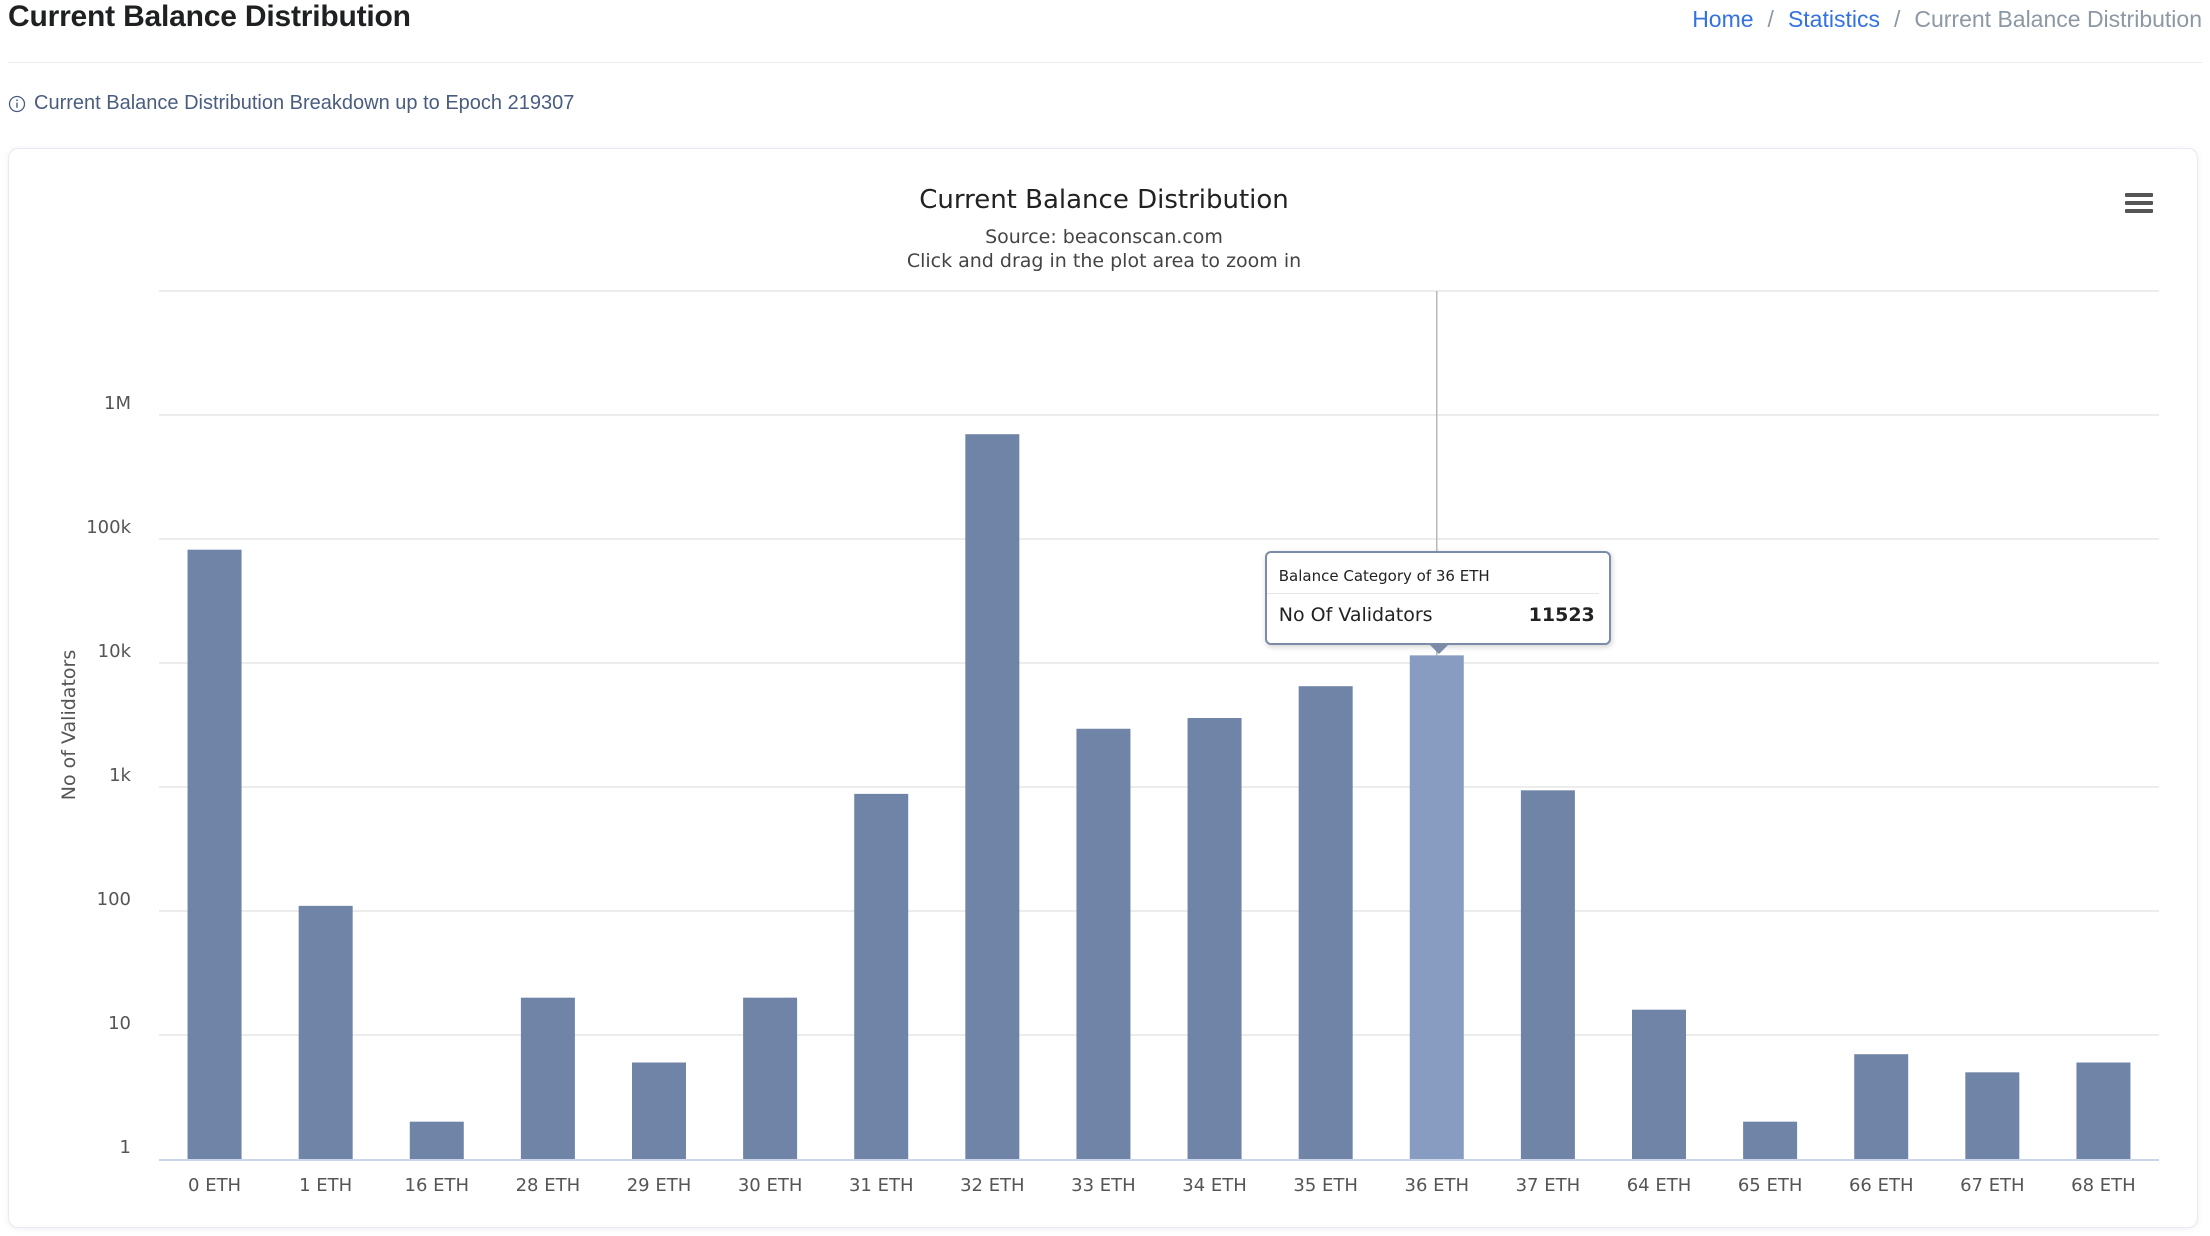 Image resolution: width=2210 pixels, height=1236 pixels. What do you see at coordinates (1992, 1115) in the screenshot?
I see `bar-67-eth` at bounding box center [1992, 1115].